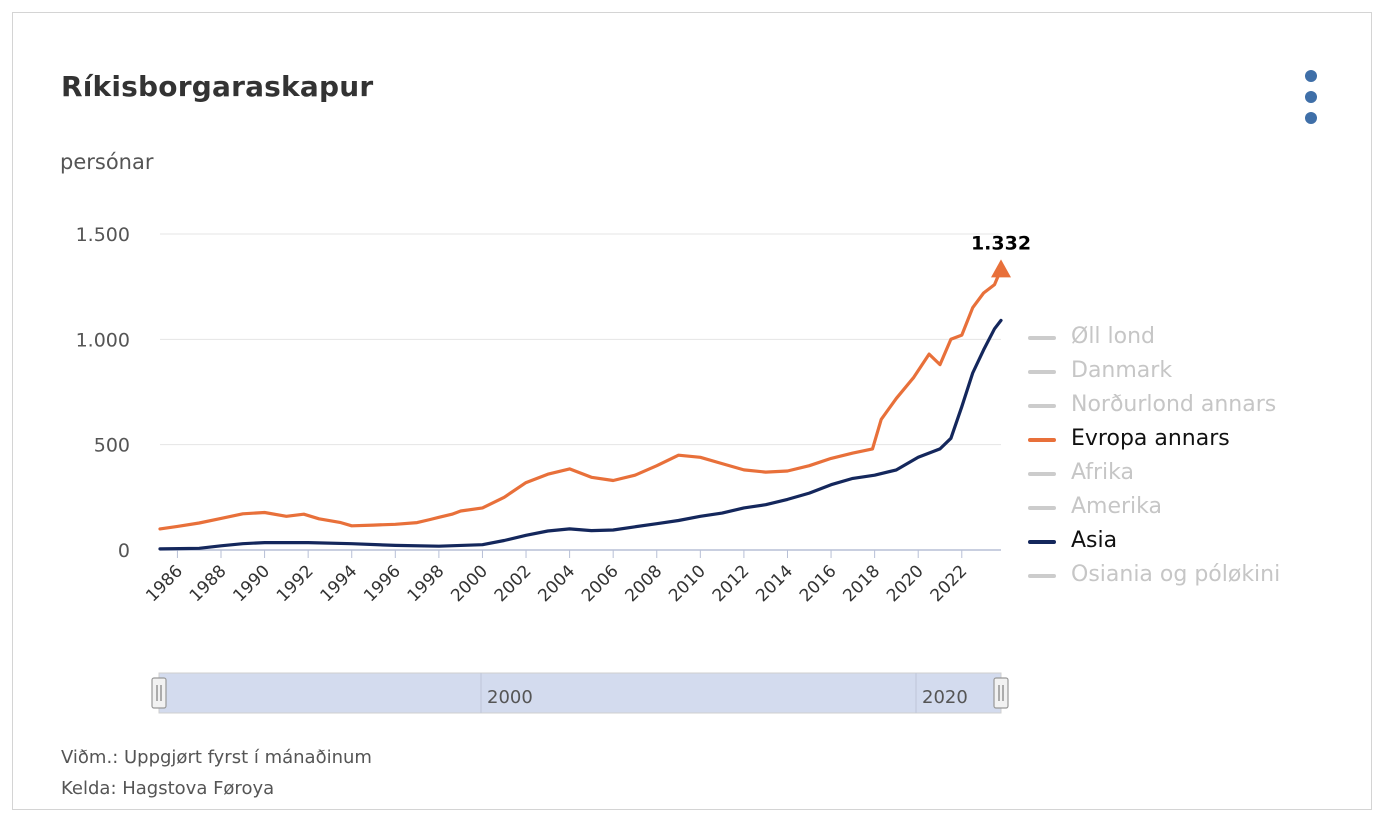 The height and width of the screenshot is (834, 1388). I want to click on triangle-up-icon, so click(1001, 268).